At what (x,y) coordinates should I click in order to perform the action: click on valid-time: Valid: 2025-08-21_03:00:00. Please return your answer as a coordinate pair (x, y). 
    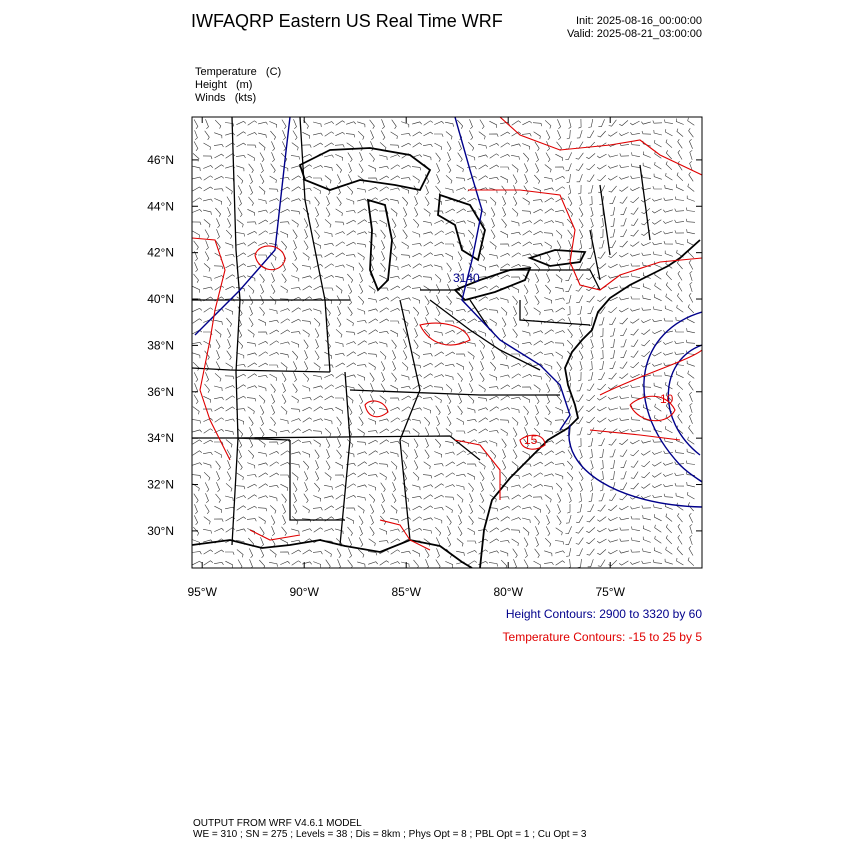
    Looking at the image, I should click on (634, 34).